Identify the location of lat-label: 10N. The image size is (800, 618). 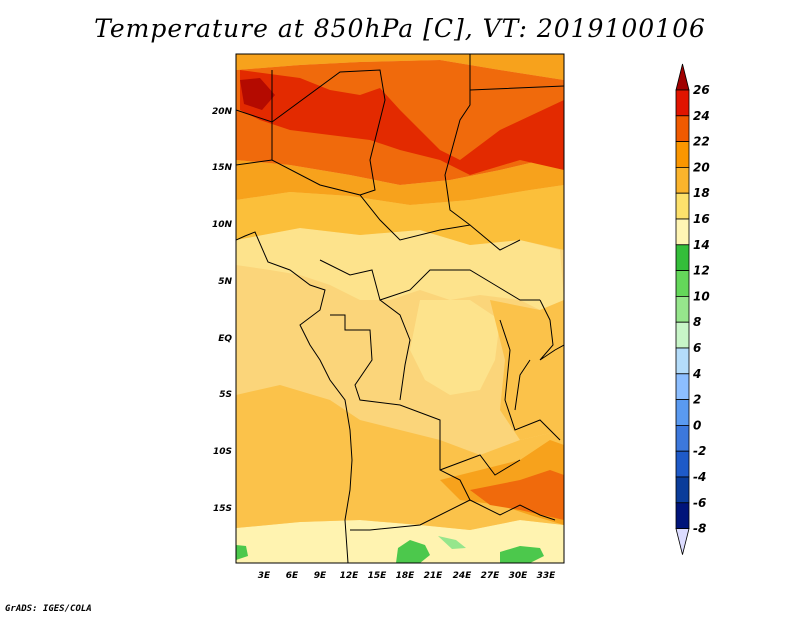
(222, 225).